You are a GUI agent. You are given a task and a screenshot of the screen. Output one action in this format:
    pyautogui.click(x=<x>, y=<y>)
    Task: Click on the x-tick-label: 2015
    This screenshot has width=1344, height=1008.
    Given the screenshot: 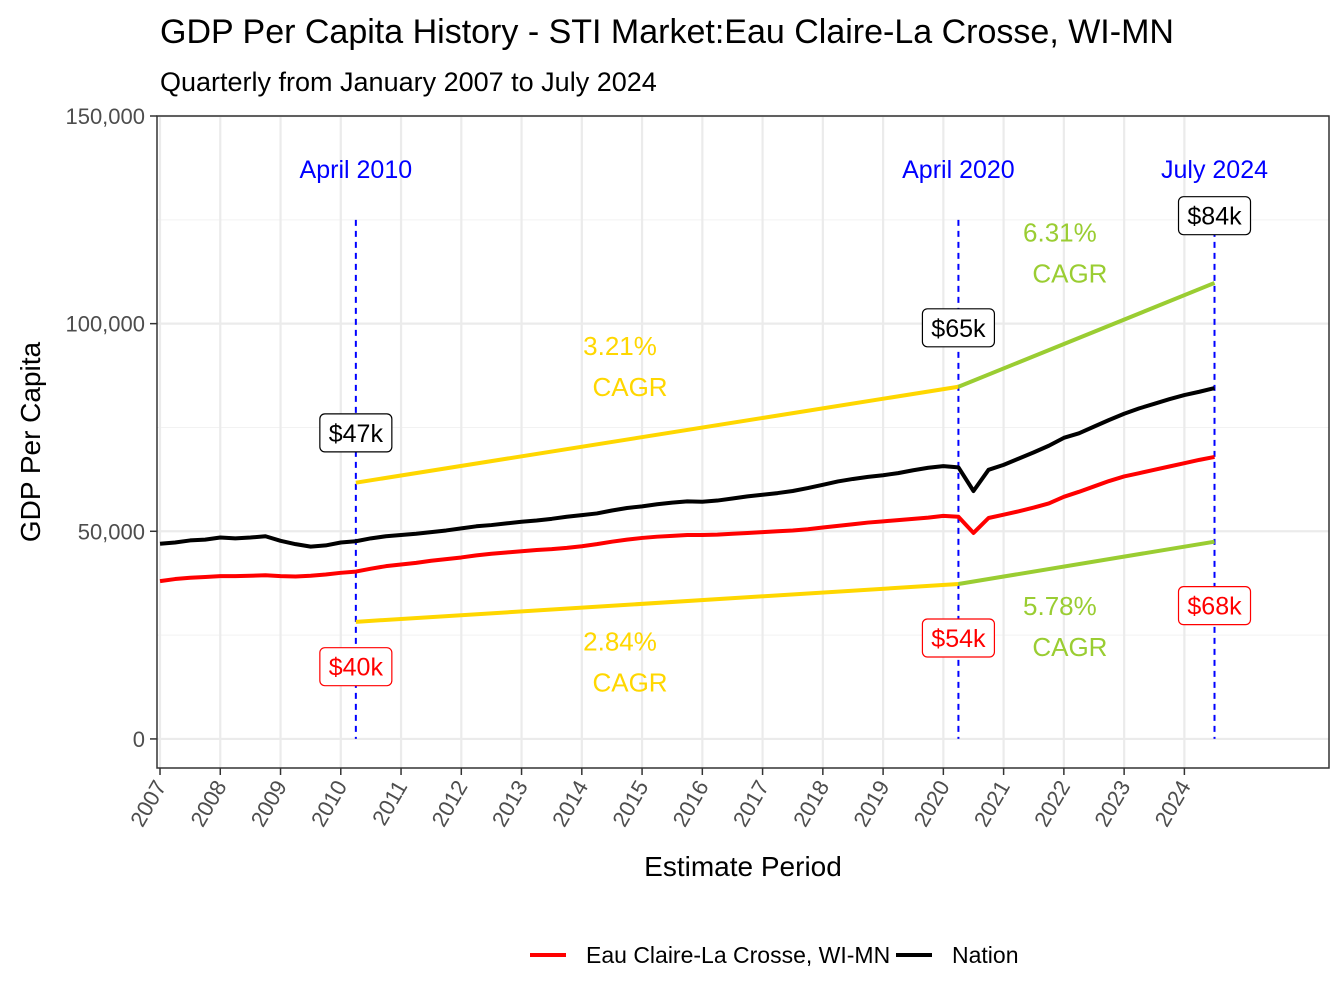 What is the action you would take?
    pyautogui.click(x=630, y=803)
    